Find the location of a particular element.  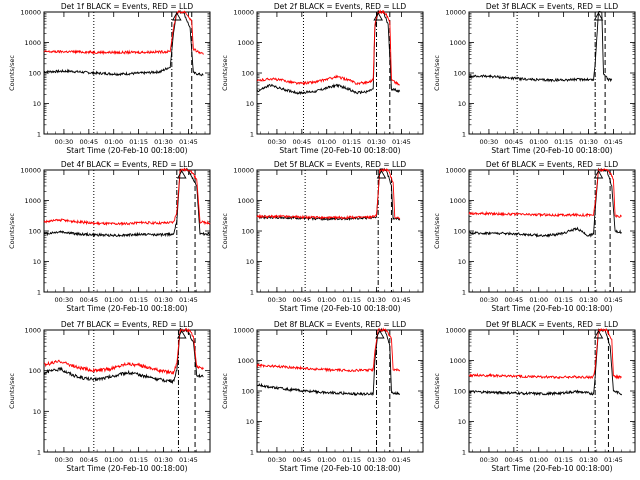

chart-title: Det 7f BLACK = Events, RED = LLD is located at coordinates (127, 324).